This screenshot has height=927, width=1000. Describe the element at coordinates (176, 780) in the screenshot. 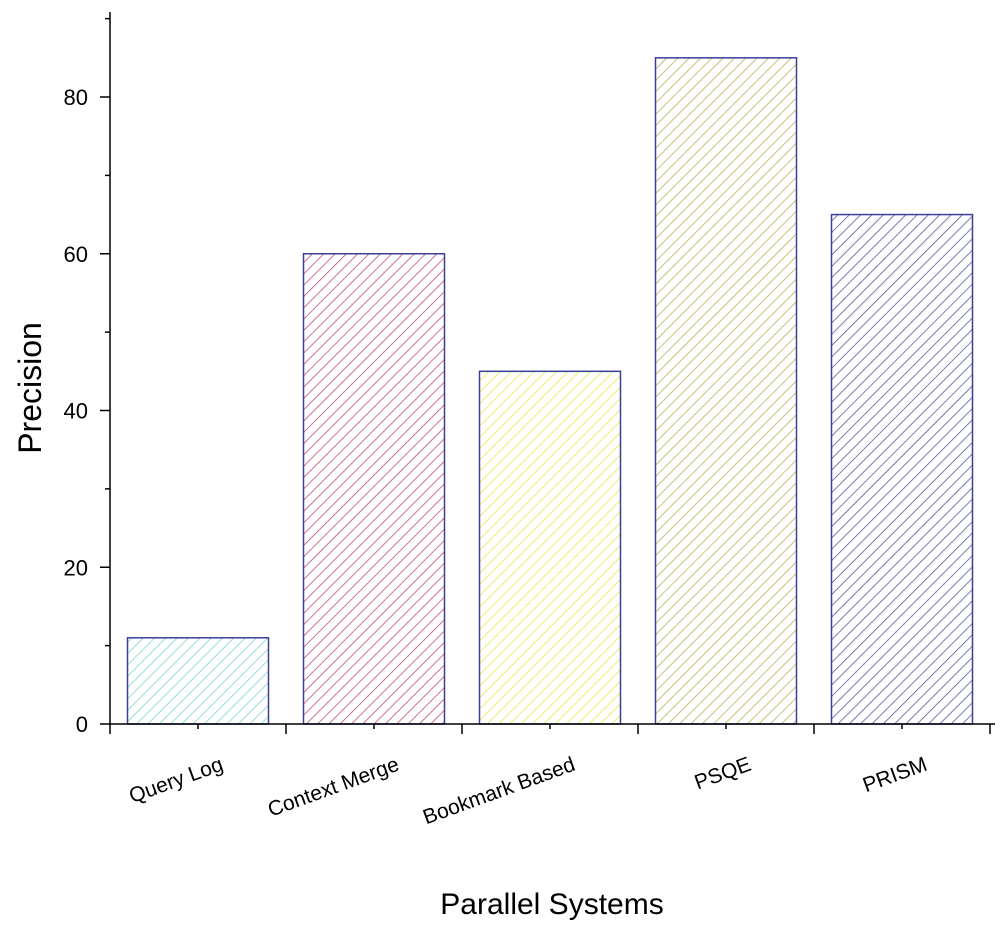

I see `x-tick-label: Query Log` at that location.